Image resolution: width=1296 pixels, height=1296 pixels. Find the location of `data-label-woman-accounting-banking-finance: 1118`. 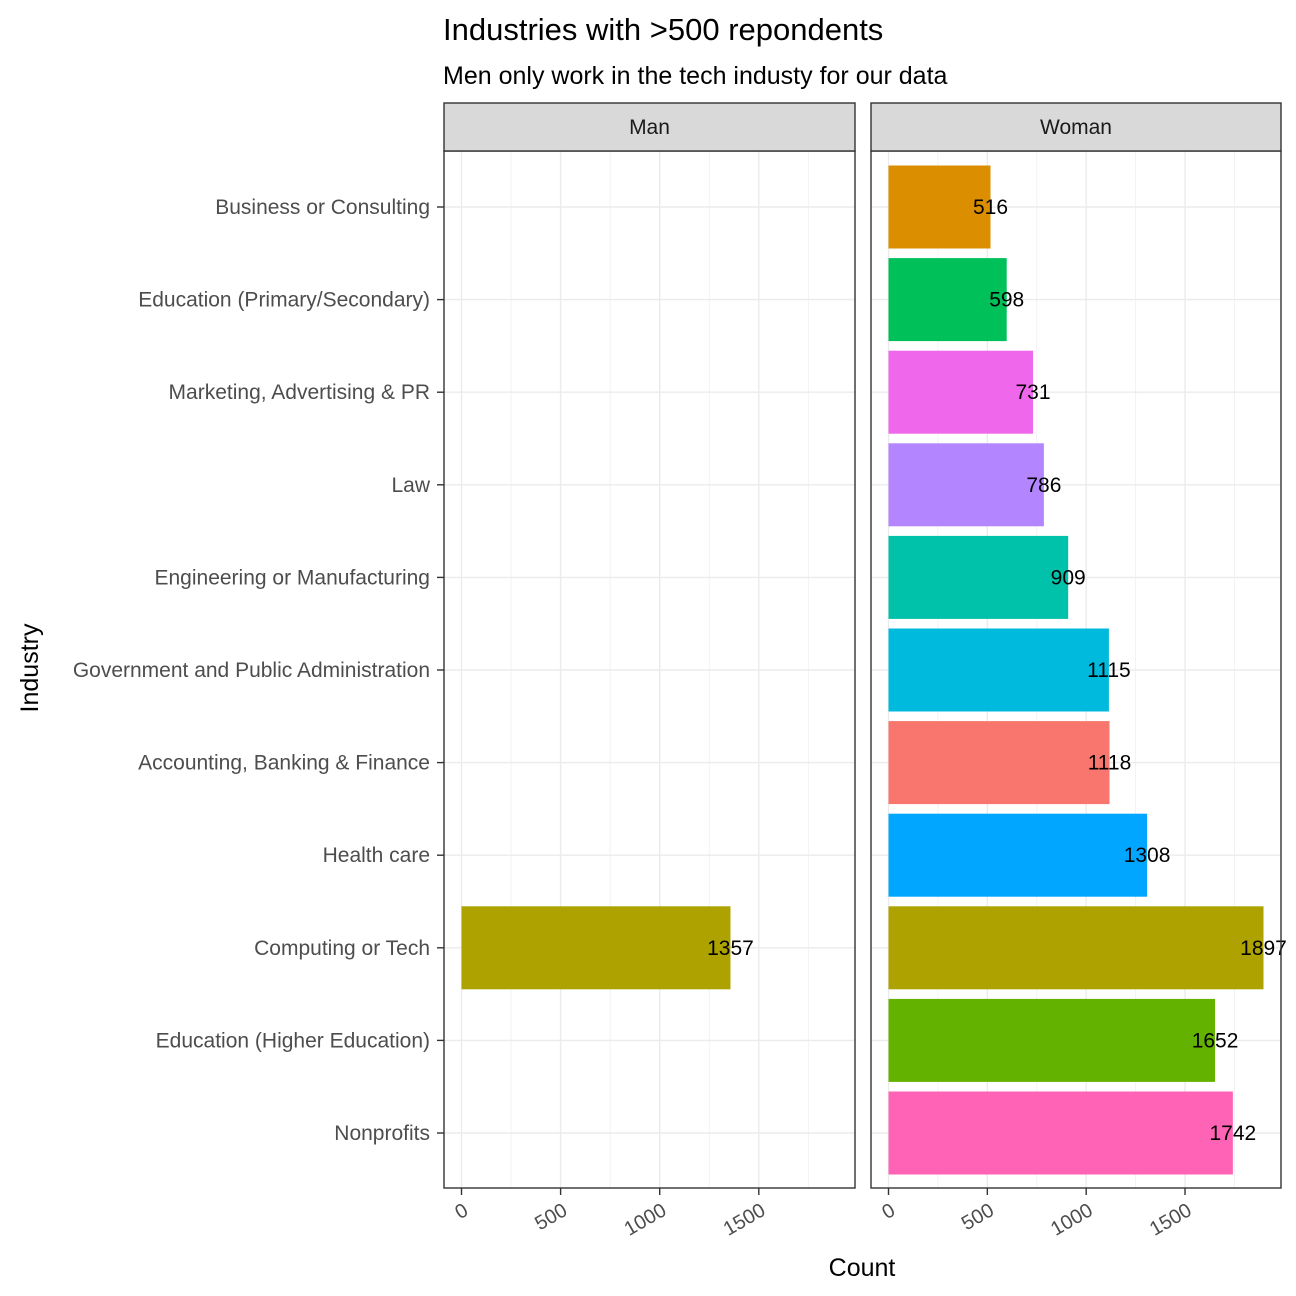

data-label-woman-accounting-banking-finance: 1118 is located at coordinates (1110, 763).